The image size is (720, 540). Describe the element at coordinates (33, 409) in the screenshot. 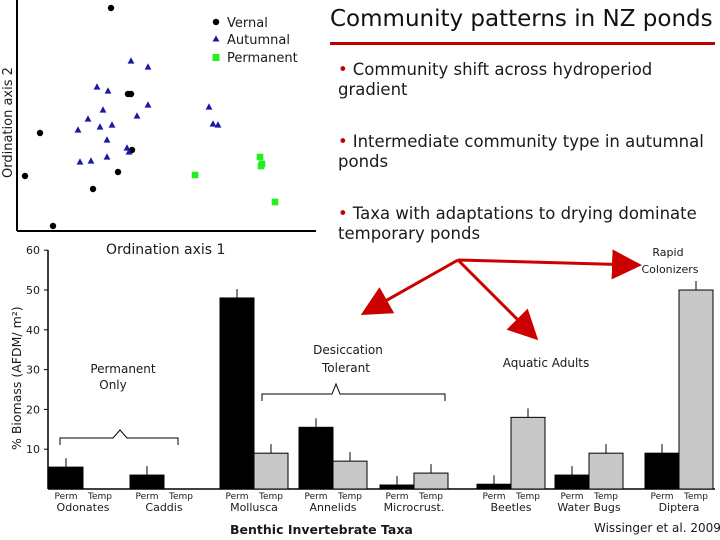

I see `bar-y-tick-label-20: 20` at that location.